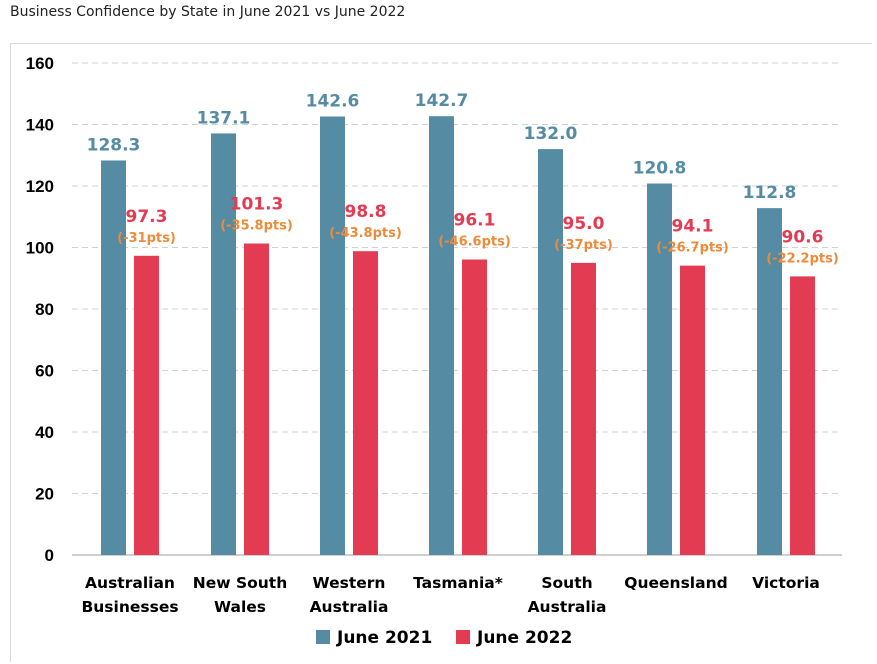 This screenshot has width=877, height=664. I want to click on x-category-label: South, so click(566, 583).